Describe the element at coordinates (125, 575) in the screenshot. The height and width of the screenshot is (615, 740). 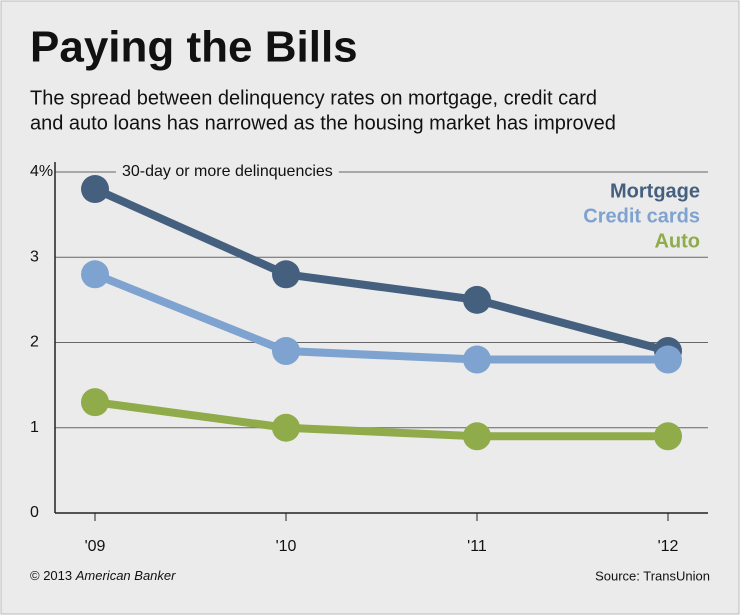
I see `publisher: American Banker` at that location.